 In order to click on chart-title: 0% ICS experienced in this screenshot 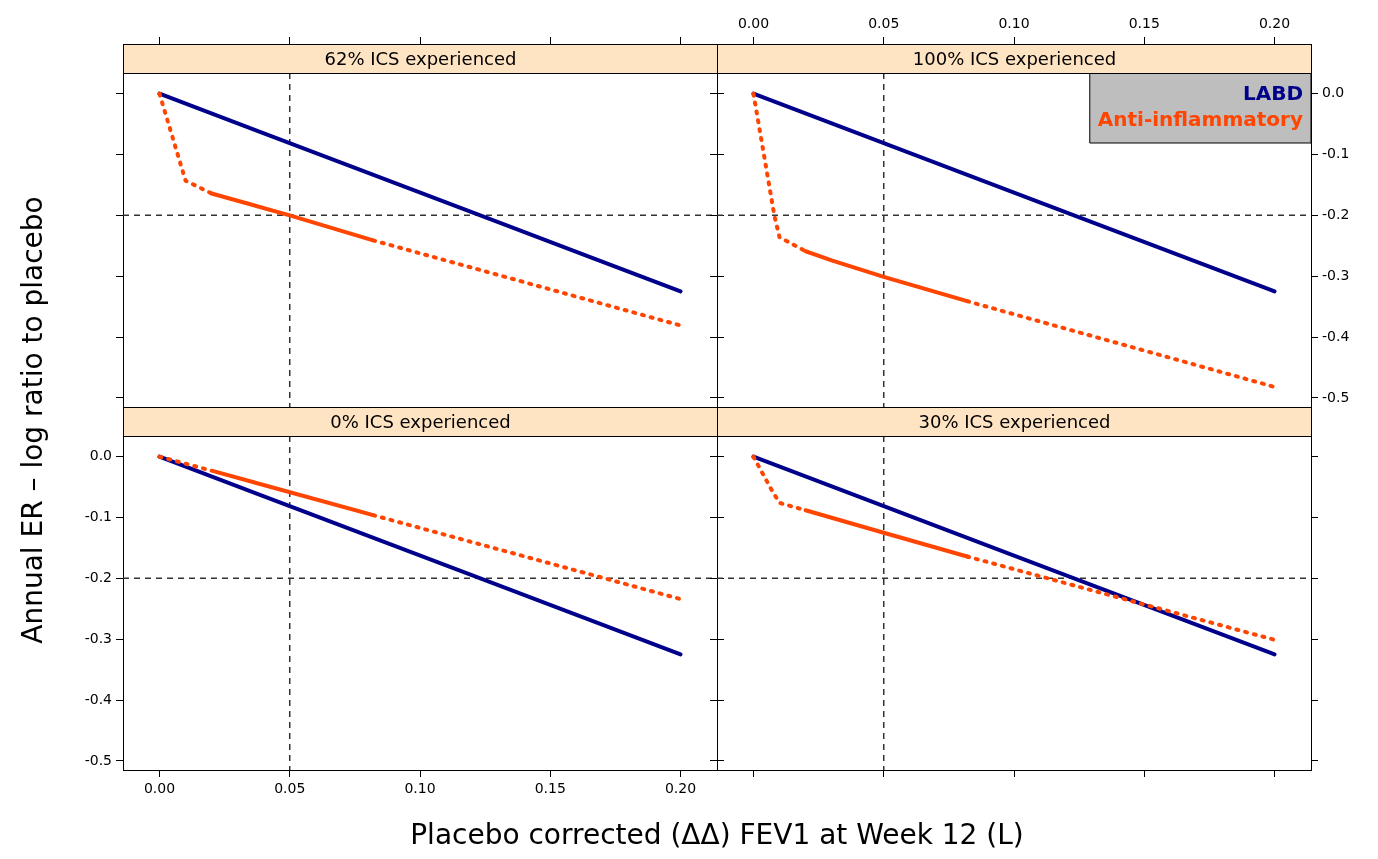, I will do `click(420, 422)`.